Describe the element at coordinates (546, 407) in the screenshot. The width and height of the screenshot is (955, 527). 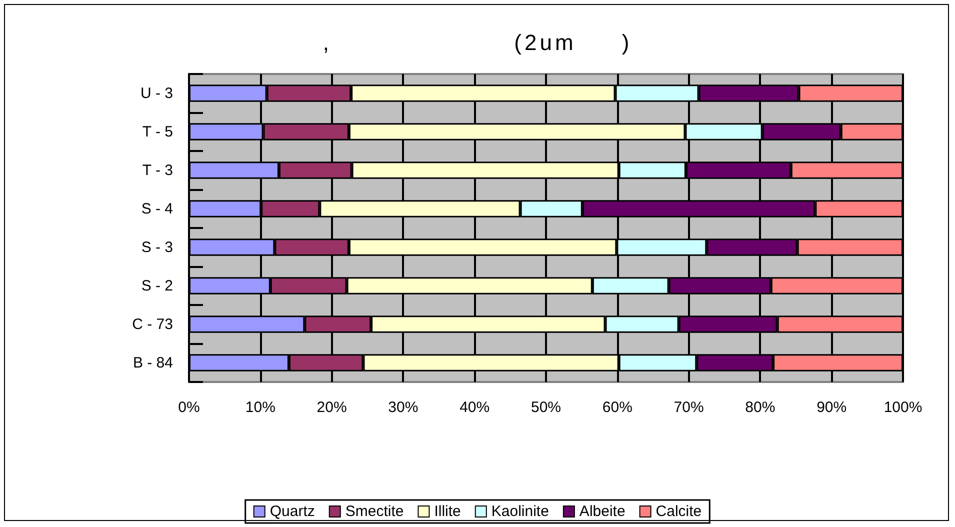
I see `x-tick-label: 50%` at that location.